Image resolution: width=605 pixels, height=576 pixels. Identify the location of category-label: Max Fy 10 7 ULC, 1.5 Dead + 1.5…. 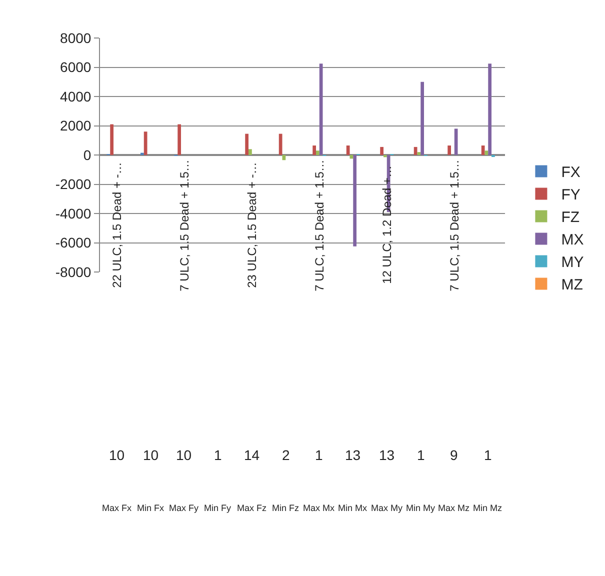
(184, 336).